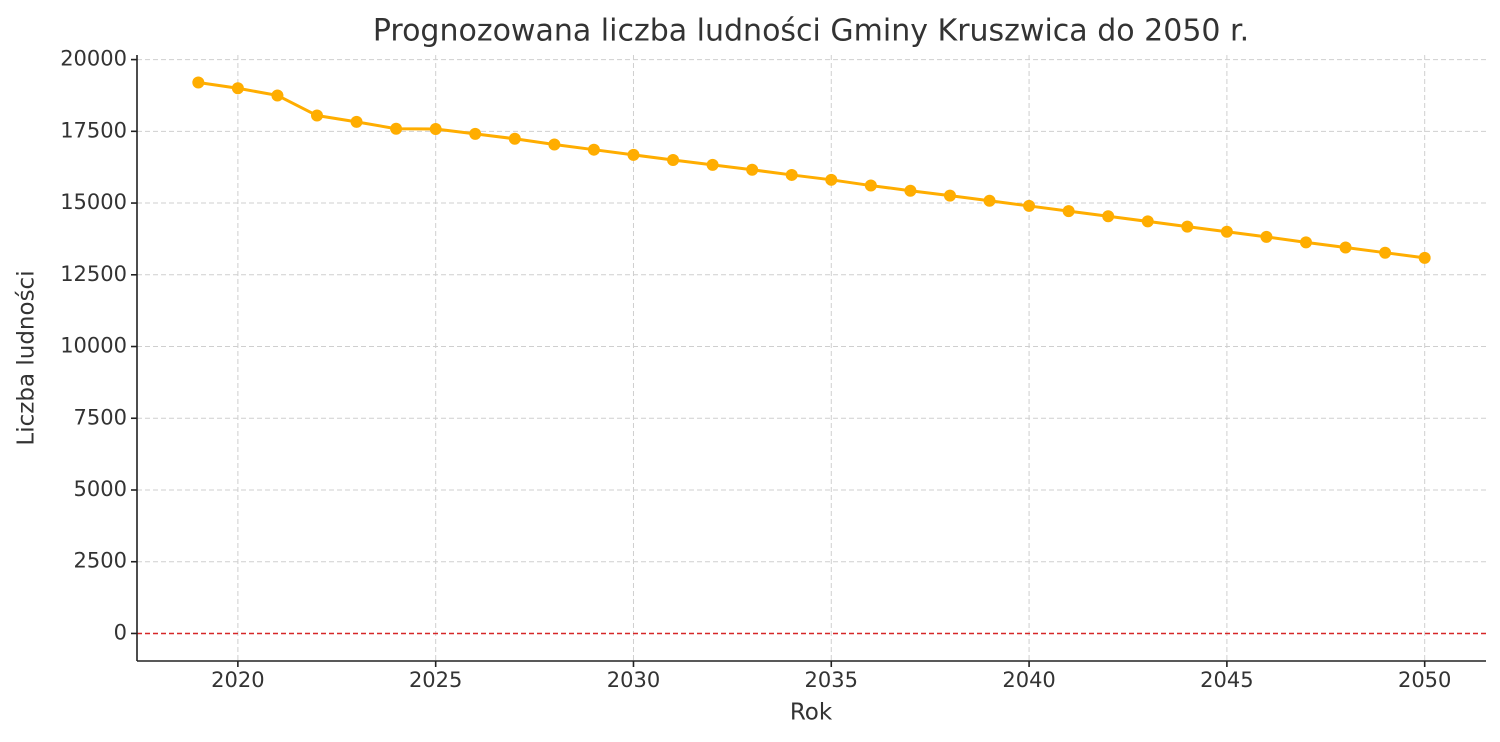 The width and height of the screenshot is (1500, 742). Describe the element at coordinates (93, 59) in the screenshot. I see `y-tick-label: 20000` at that location.